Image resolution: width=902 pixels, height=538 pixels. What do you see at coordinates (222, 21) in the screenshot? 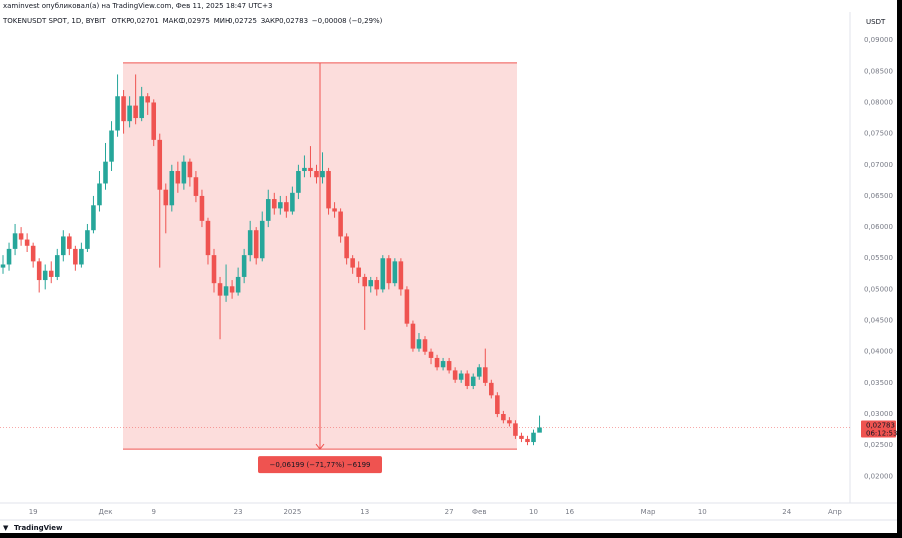
I see `ohlc-key: МИН` at bounding box center [222, 21].